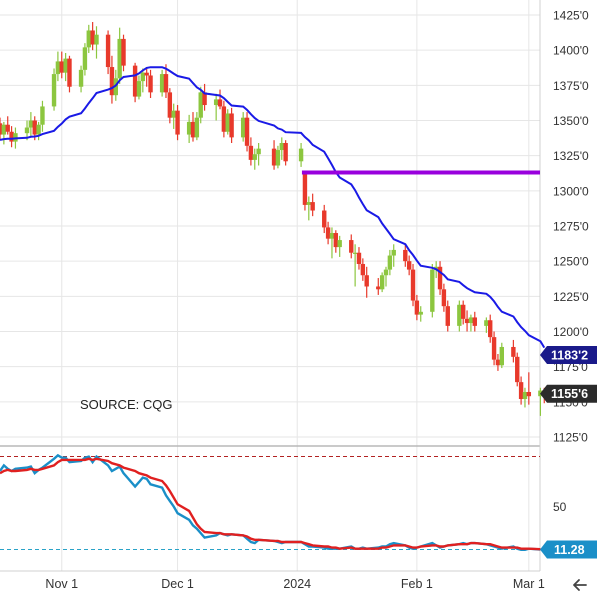 The height and width of the screenshot is (603, 599). What do you see at coordinates (580, 585) in the screenshot?
I see `back-arrow-icon` at bounding box center [580, 585].